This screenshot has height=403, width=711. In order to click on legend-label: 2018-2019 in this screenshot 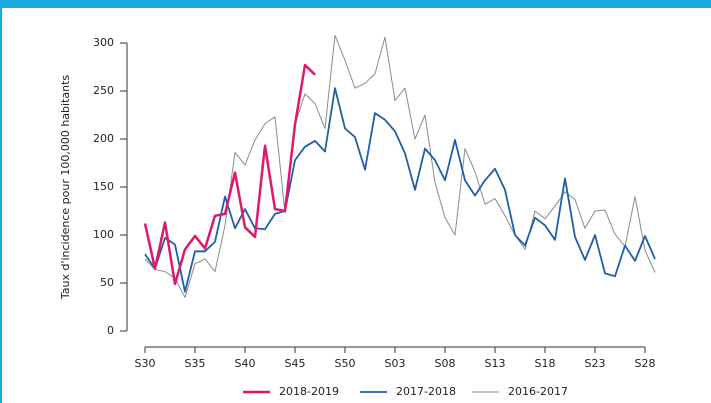, I will do `click(309, 391)`.